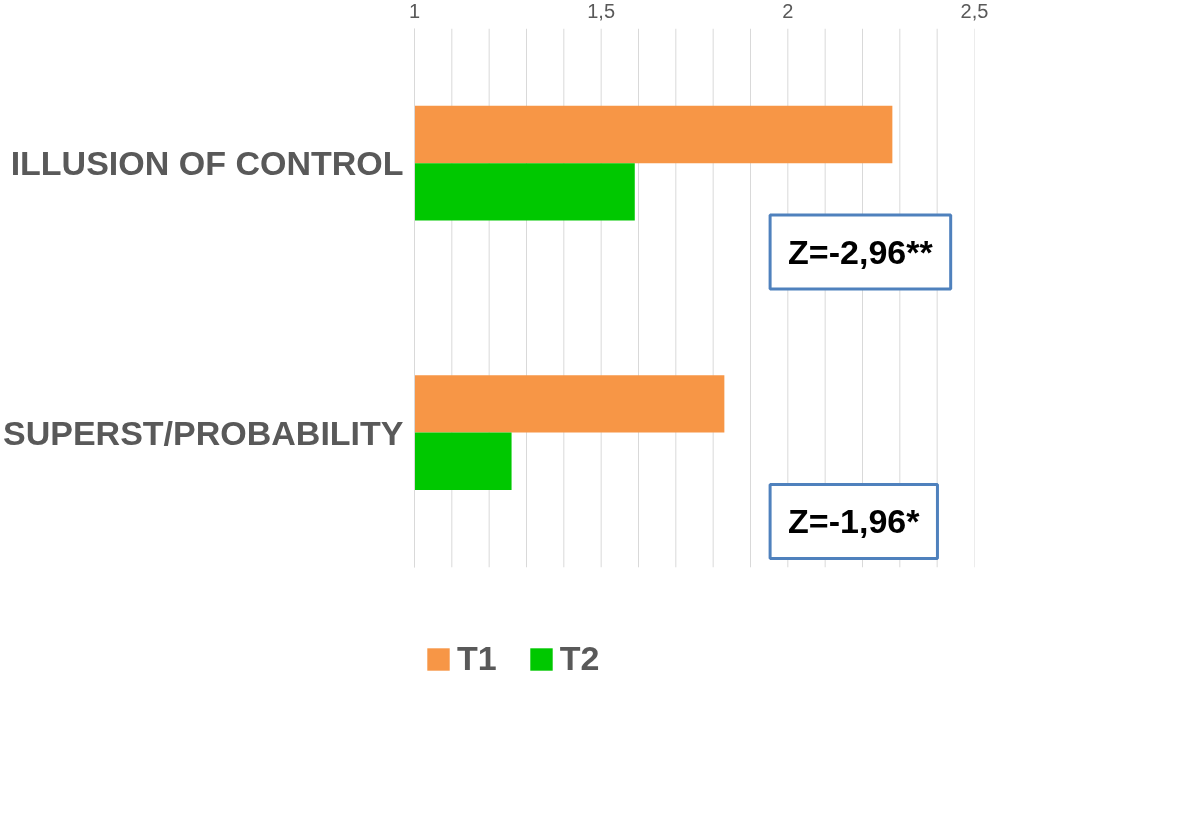 This screenshot has height=824, width=1181. What do you see at coordinates (788, 11) in the screenshot?
I see `x-tick-label: 2` at bounding box center [788, 11].